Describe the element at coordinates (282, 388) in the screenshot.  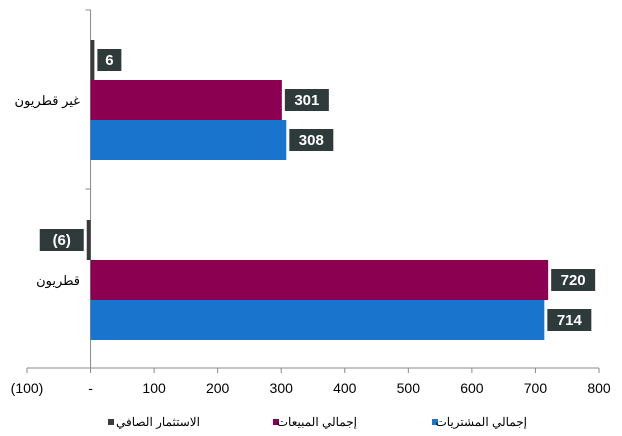
I see `x-tick-label: 300` at that location.